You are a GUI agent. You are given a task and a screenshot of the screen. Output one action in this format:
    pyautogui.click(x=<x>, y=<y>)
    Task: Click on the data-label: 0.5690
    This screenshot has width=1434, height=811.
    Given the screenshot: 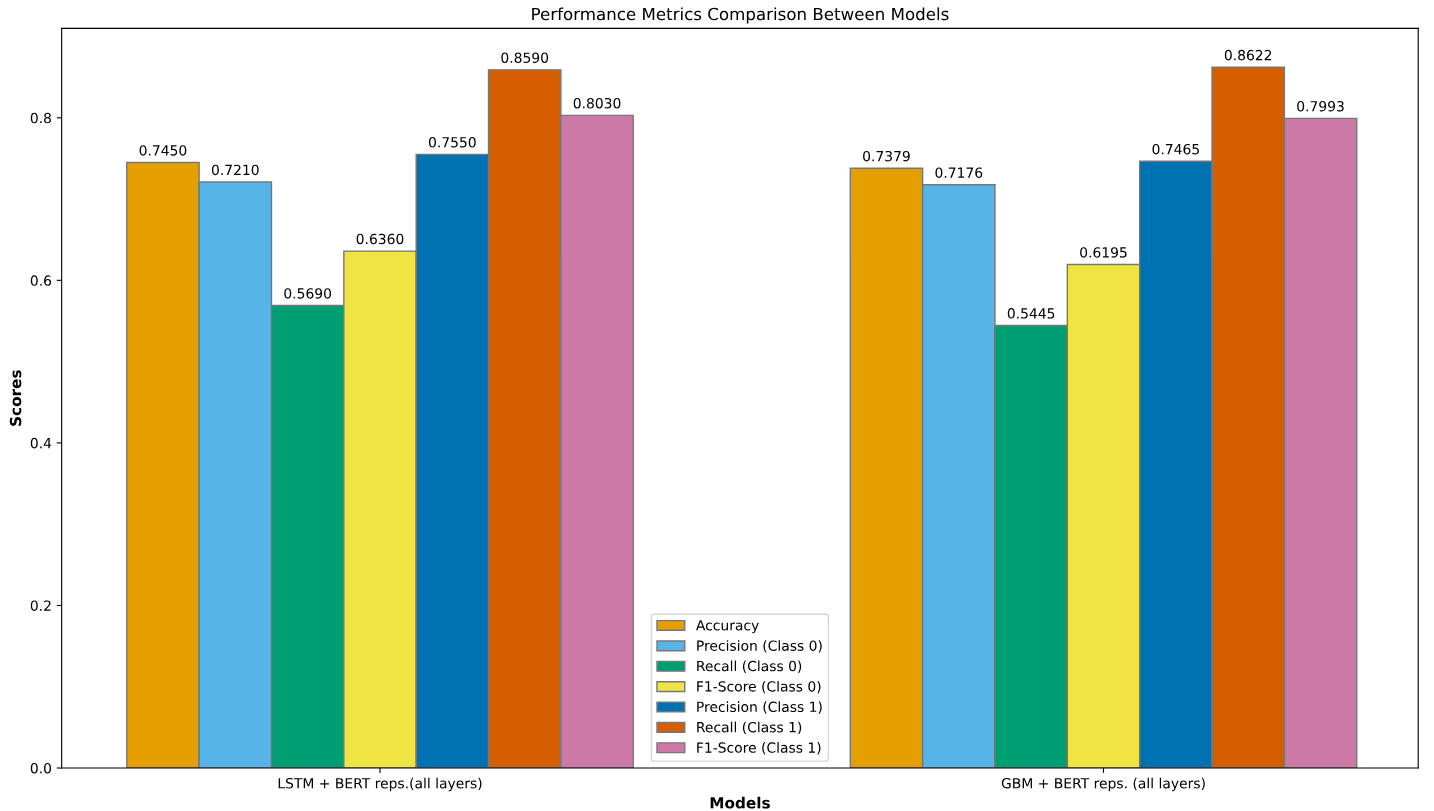 What is the action you would take?
    pyautogui.click(x=308, y=293)
    